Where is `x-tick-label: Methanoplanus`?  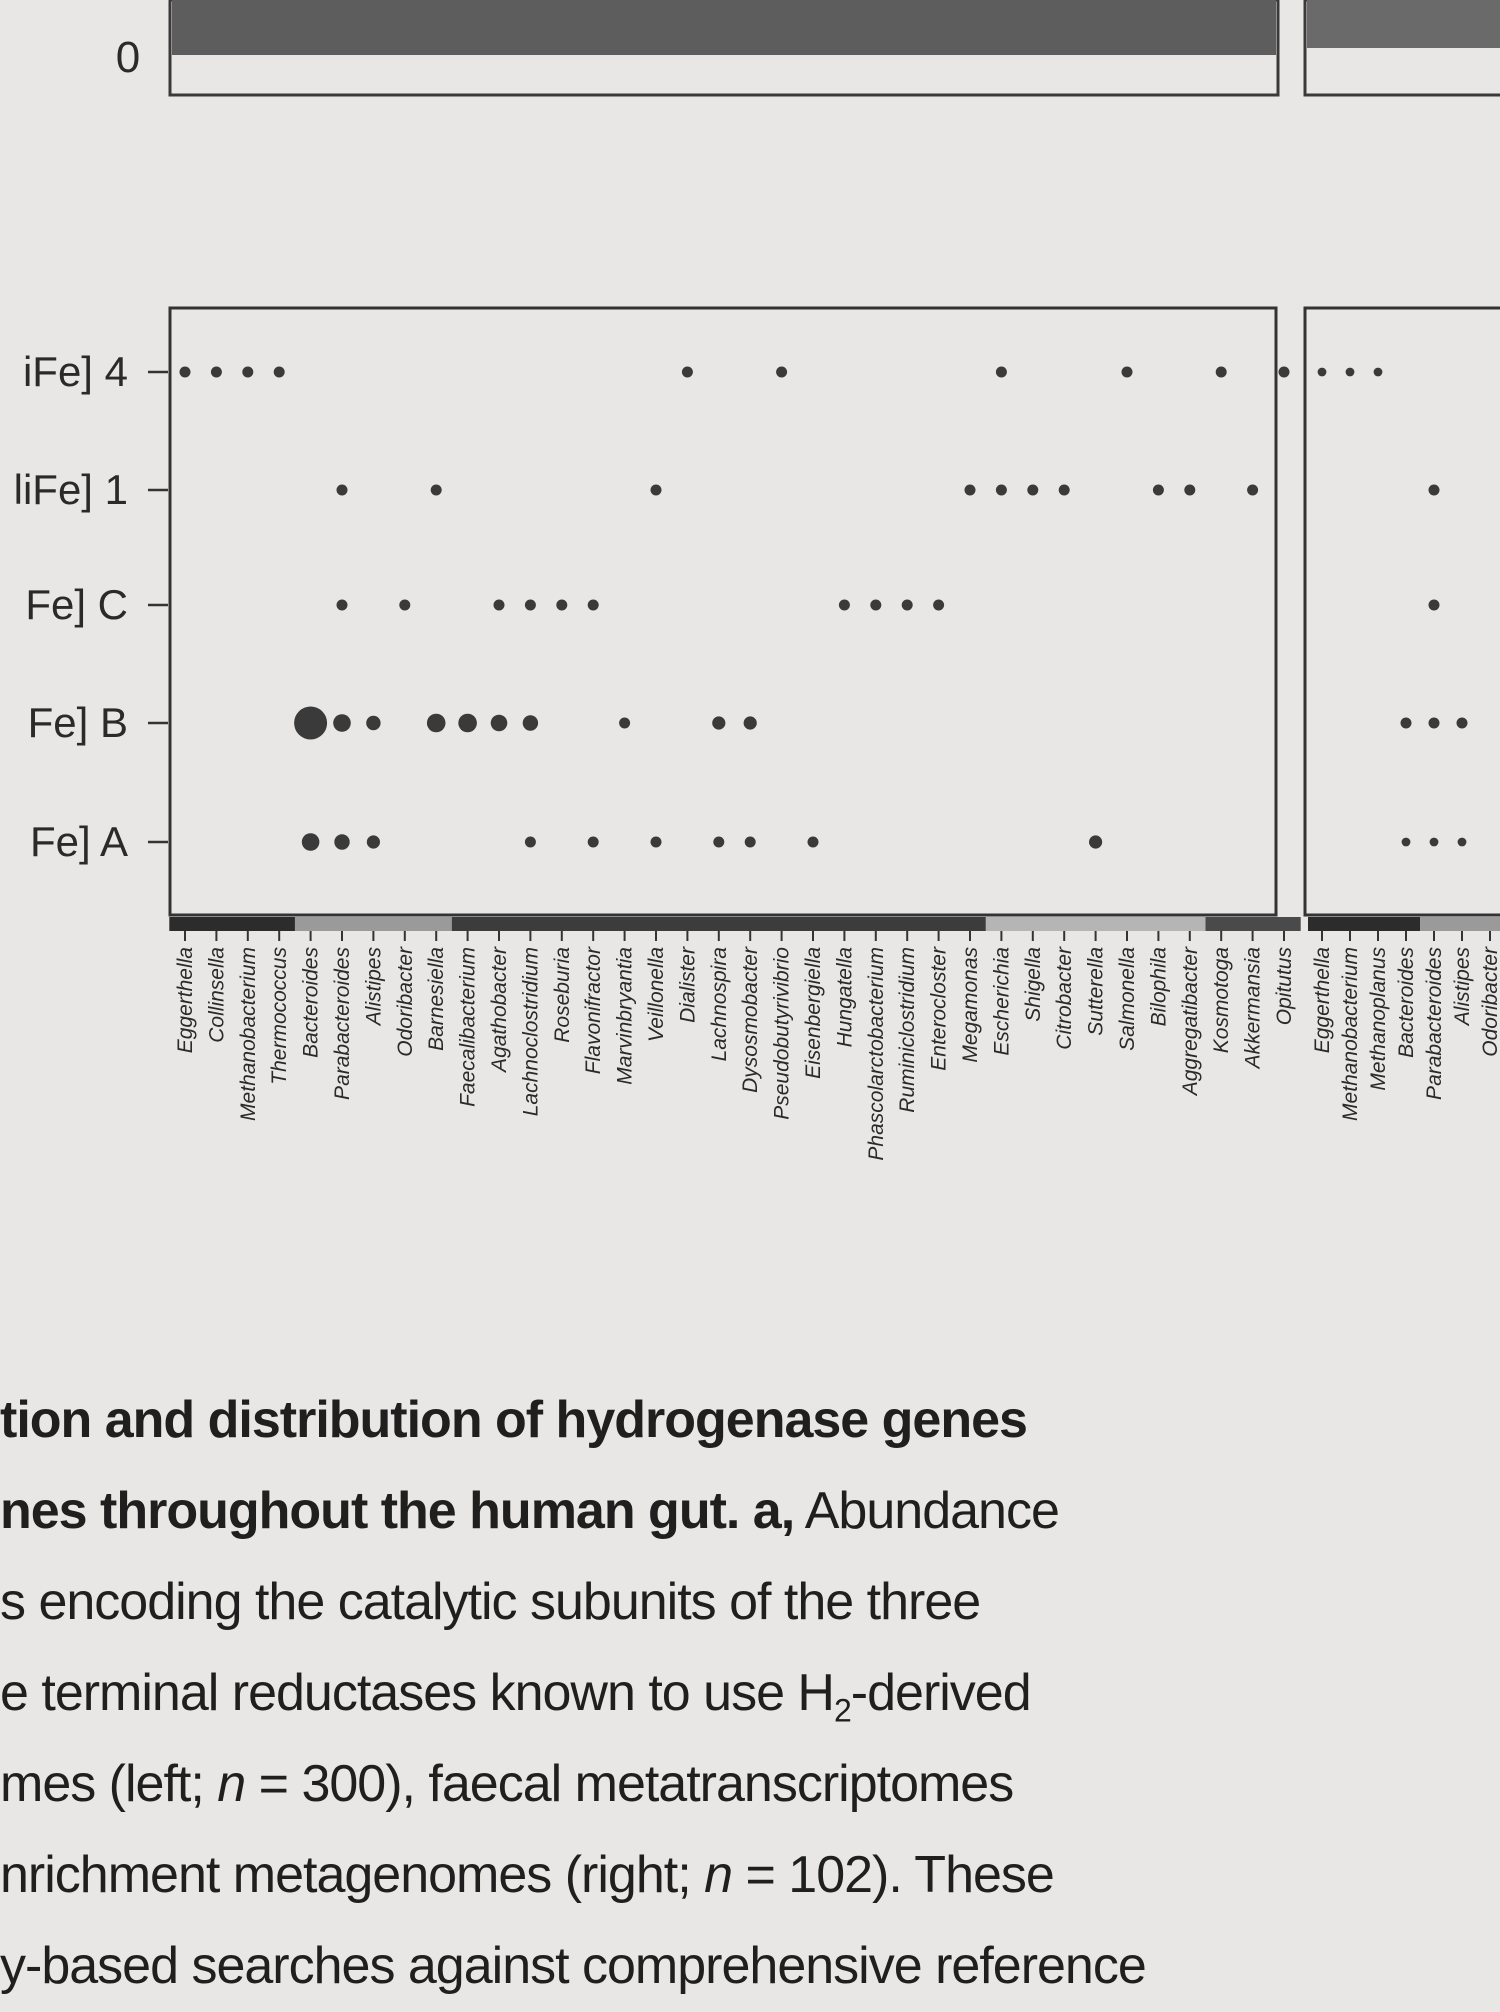
x-tick-label: Methanoplanus is located at coordinates (1378, 1019).